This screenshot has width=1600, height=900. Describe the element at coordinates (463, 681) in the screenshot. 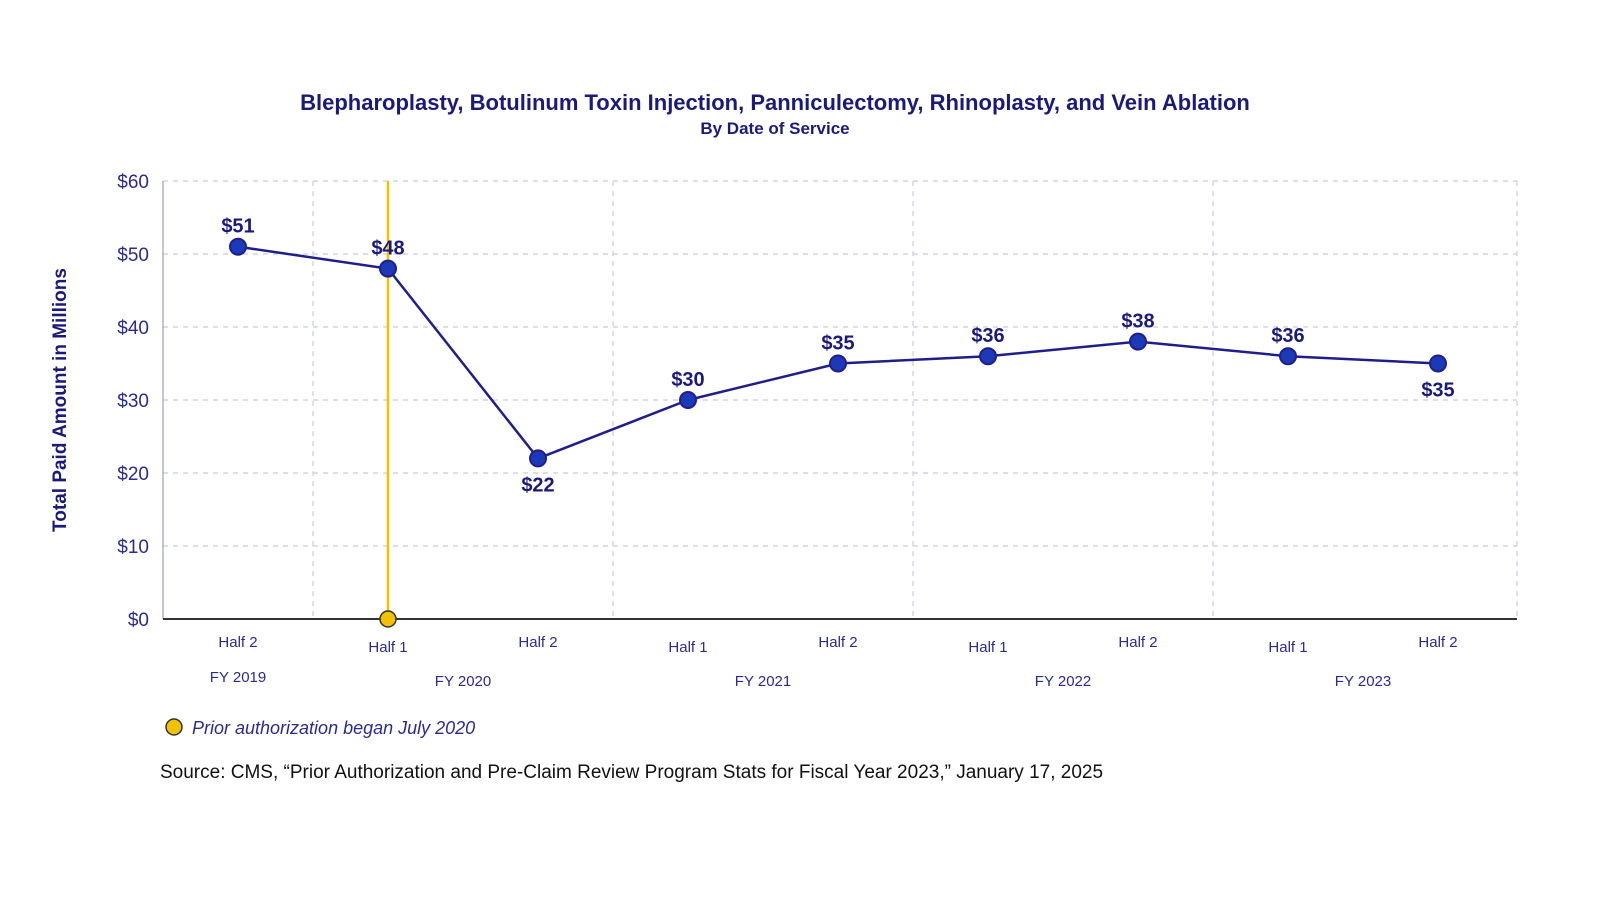

I see `fiscal-year-label-1: FY 2020` at that location.